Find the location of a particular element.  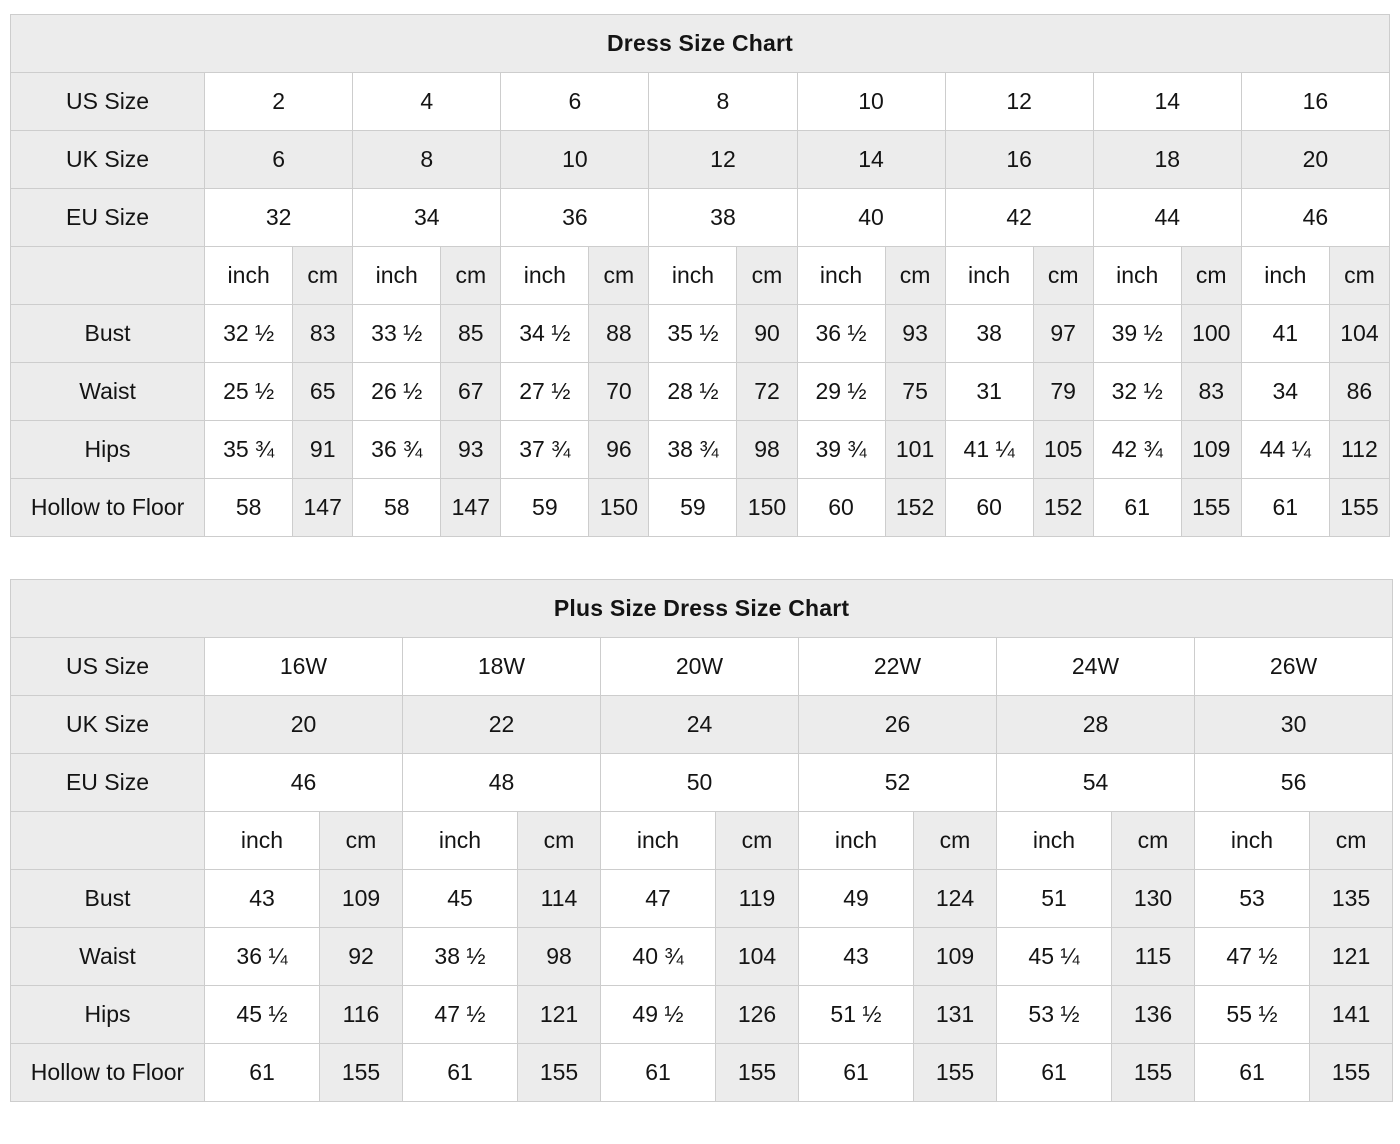

size-value-cell: 12 is located at coordinates (723, 159).